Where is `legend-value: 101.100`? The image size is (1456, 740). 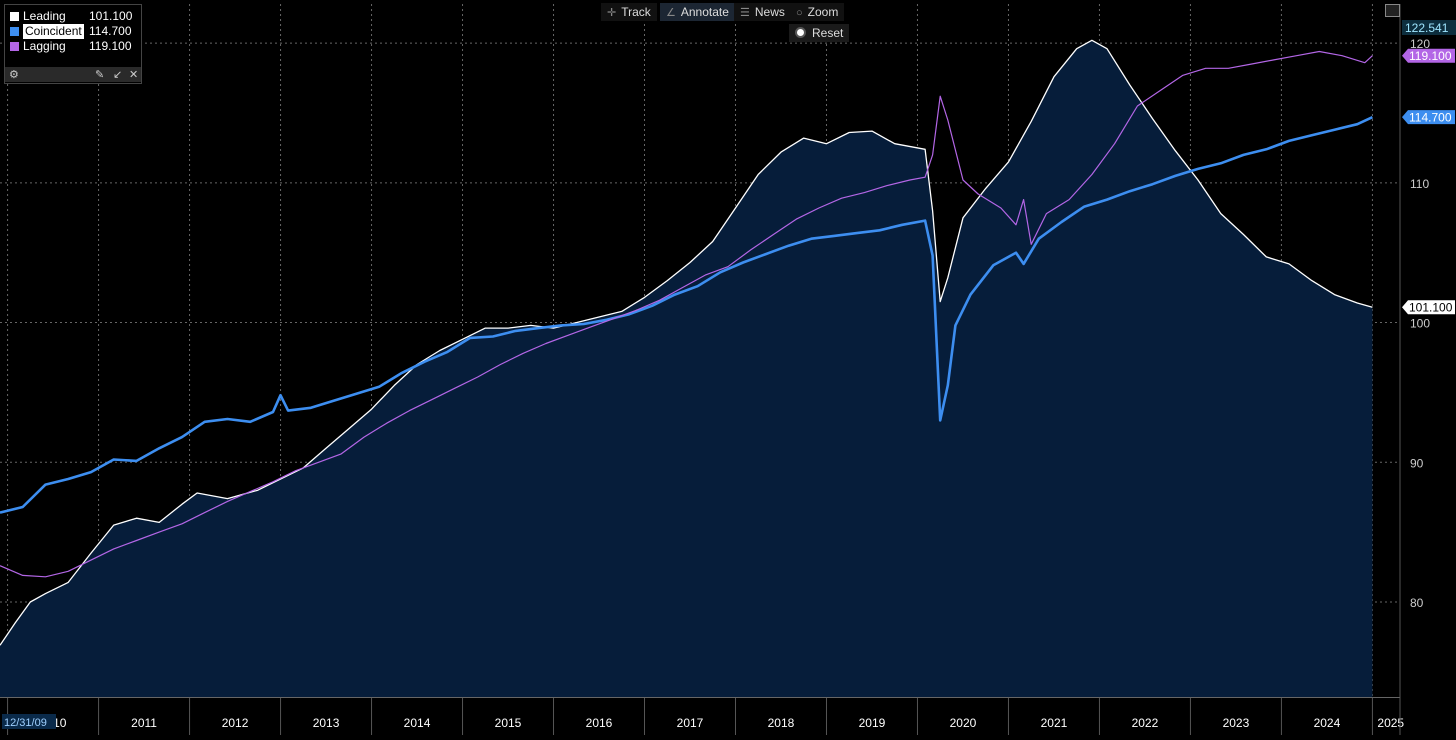 legend-value: 101.100 is located at coordinates (111, 16).